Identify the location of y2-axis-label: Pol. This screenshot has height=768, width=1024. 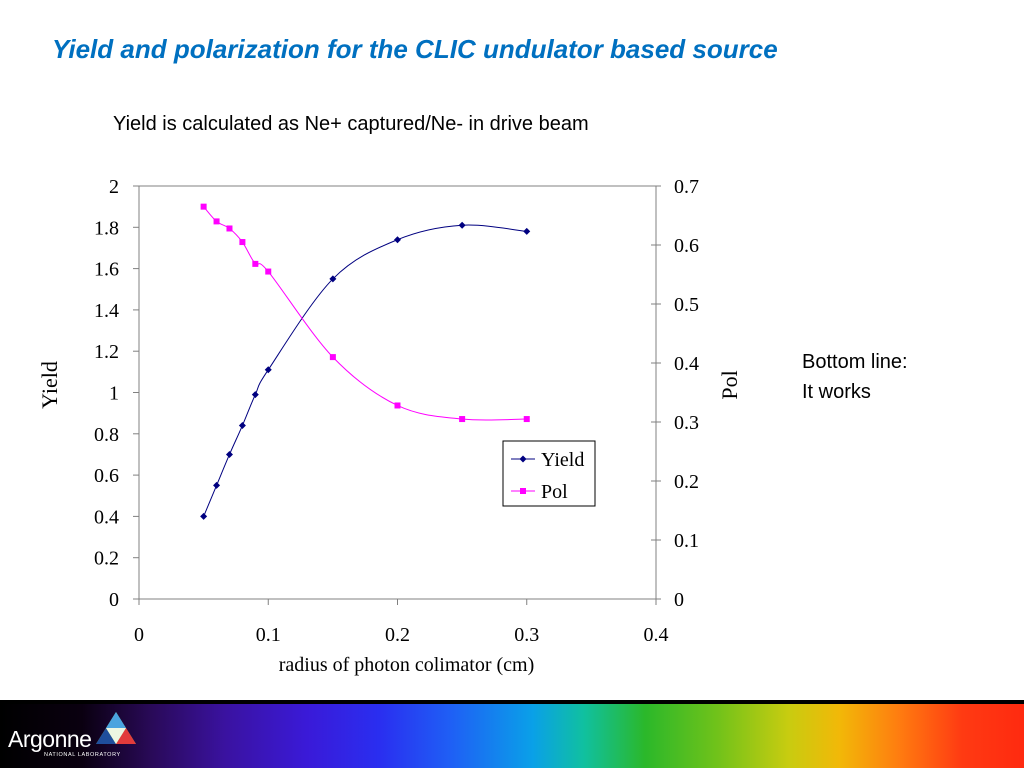
(729, 384).